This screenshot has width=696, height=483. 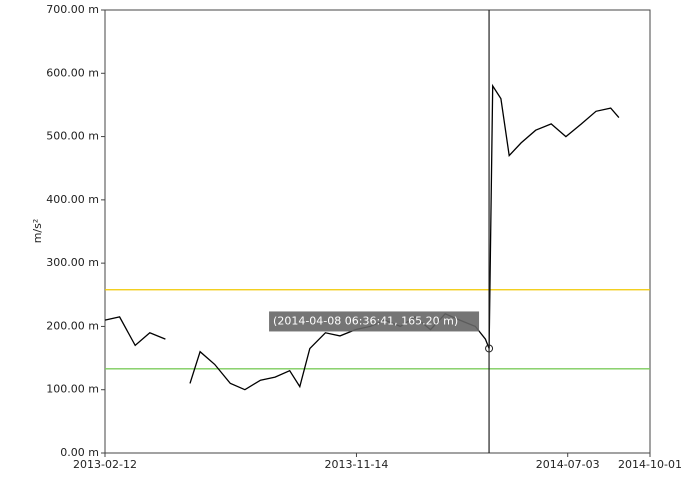 I want to click on y-tick-label: 700.00 m, so click(x=72, y=9).